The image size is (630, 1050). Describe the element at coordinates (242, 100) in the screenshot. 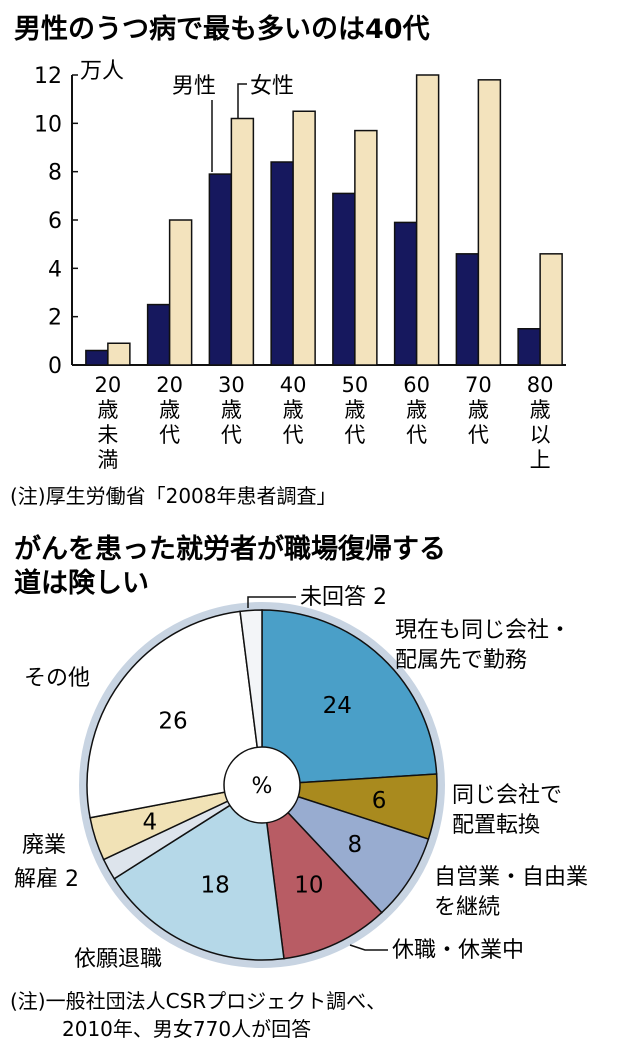

I see `legend-female-leader` at that location.